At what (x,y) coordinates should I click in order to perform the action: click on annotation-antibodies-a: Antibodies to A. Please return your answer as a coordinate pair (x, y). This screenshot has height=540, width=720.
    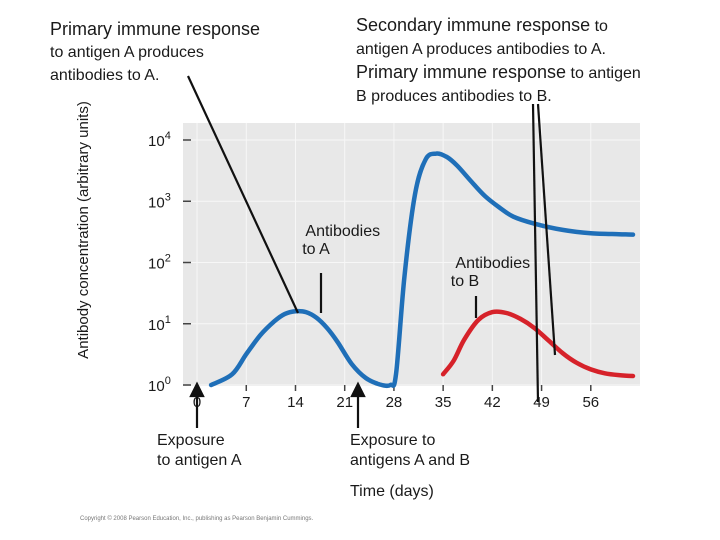
    Looking at the image, I should click on (343, 240).